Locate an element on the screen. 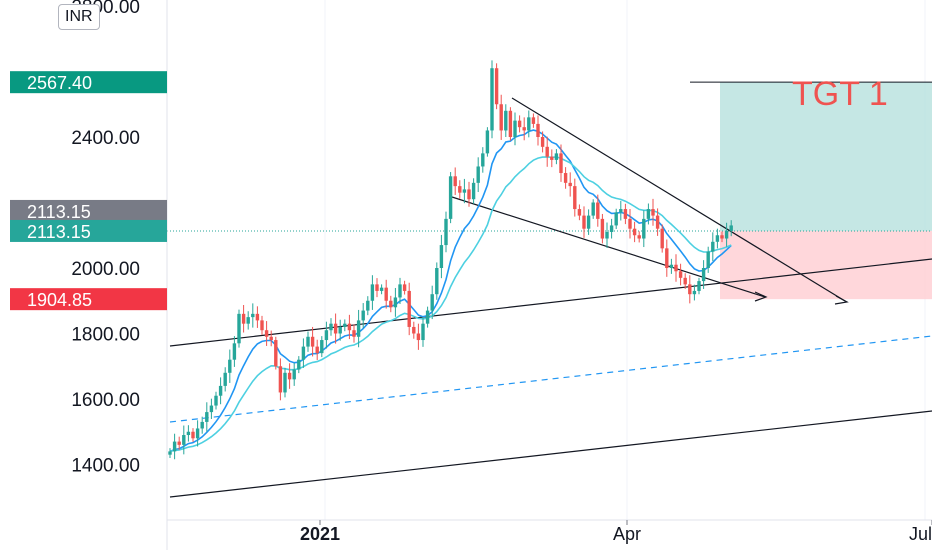 The image size is (932, 550). price-tag-label: 1904.85 is located at coordinates (59, 300).